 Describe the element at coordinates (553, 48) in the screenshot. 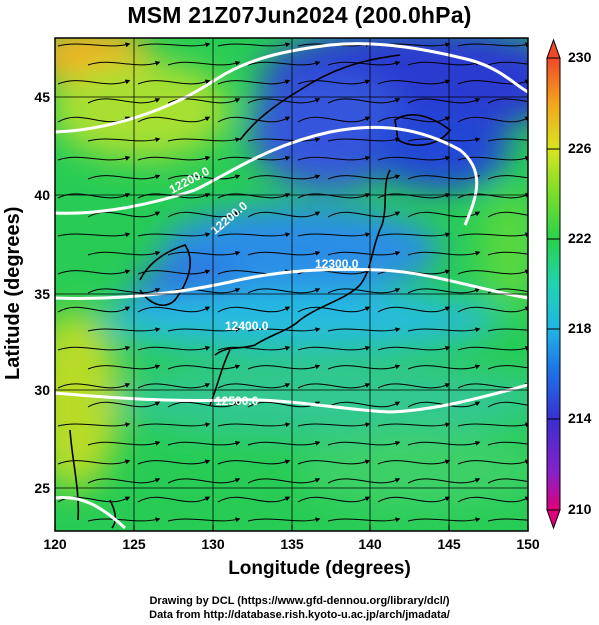

I see `colorbar-max-arrow` at that location.